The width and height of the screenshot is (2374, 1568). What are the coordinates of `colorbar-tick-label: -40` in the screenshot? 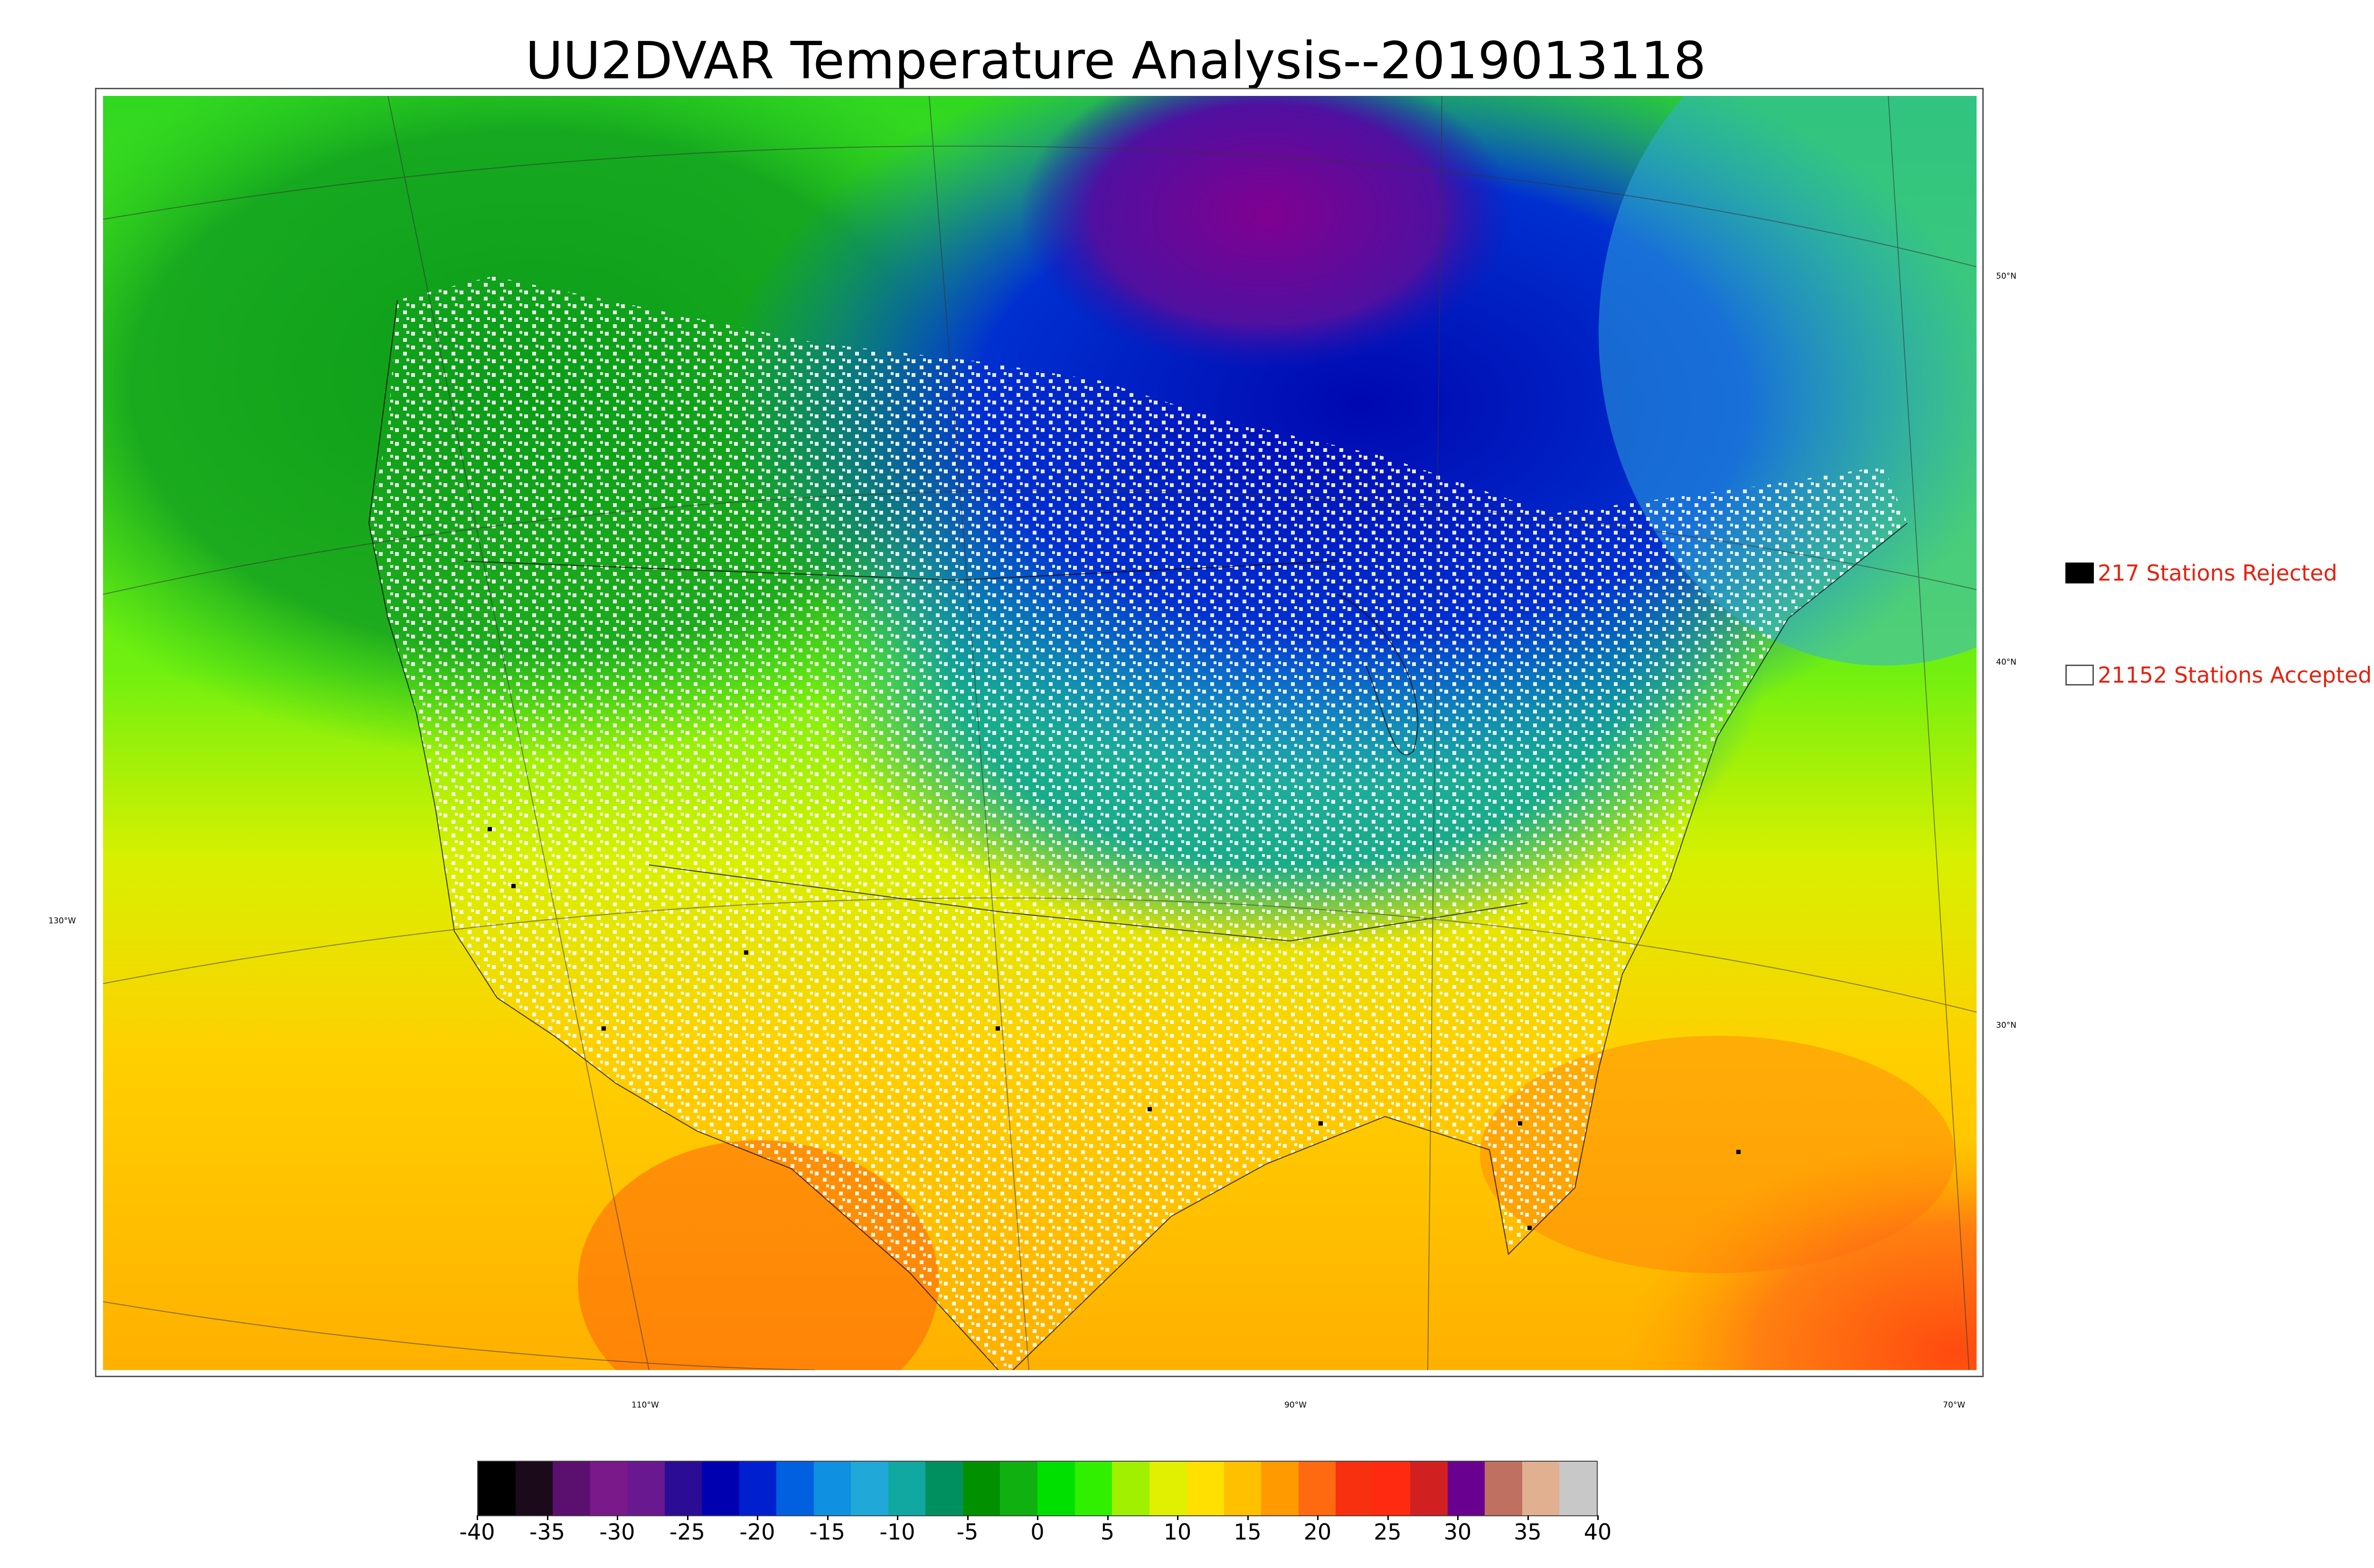 It's located at (477, 1532).